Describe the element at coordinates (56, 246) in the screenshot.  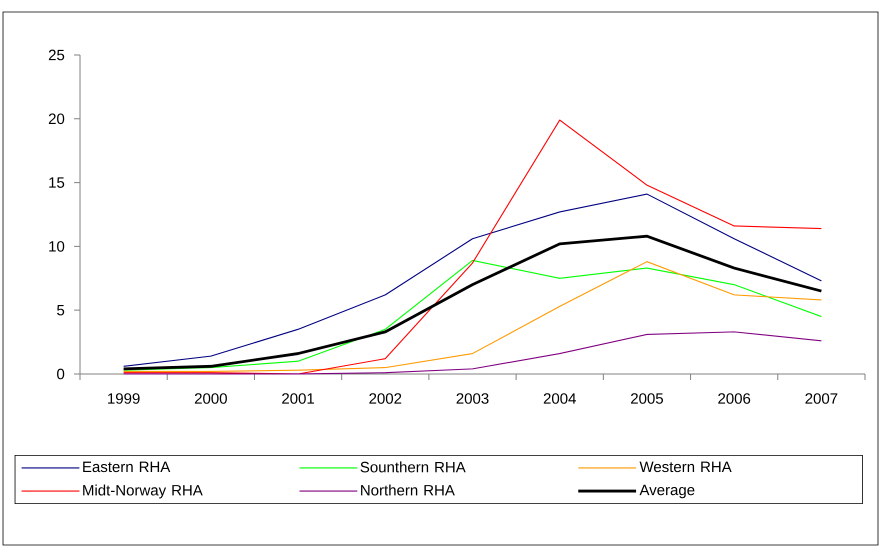
I see `y-tick-label: 10` at that location.